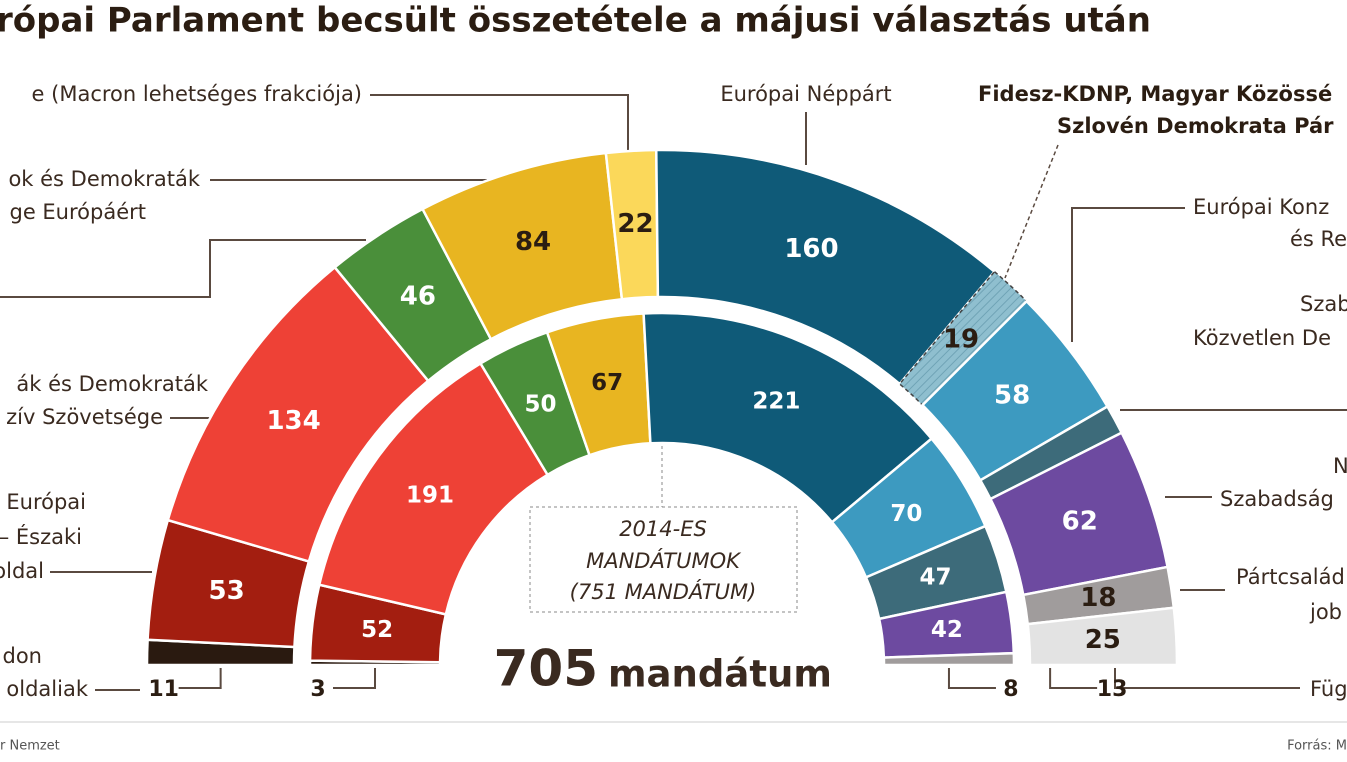 This screenshot has width=1347, height=762. What do you see at coordinates (1317, 746) in the screenshot?
I see `footer-right: Forrás: M` at bounding box center [1317, 746].